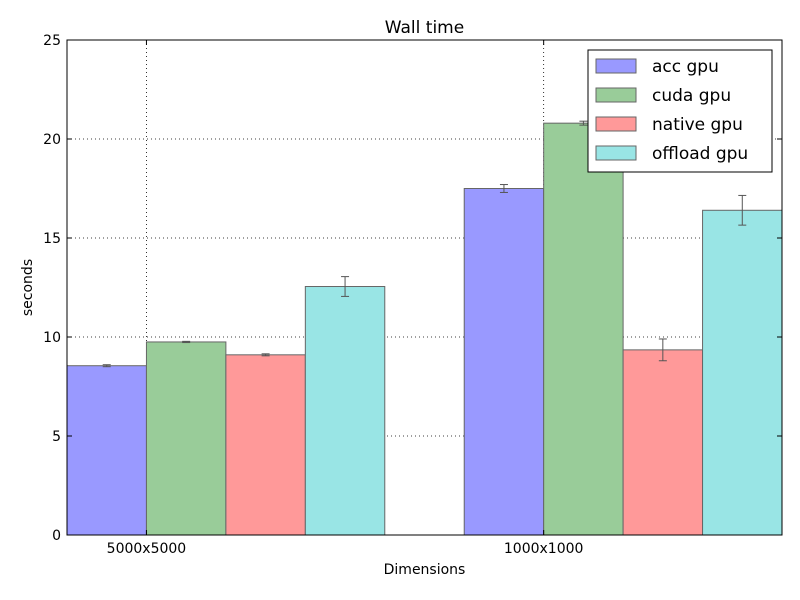 This screenshot has width=800, height=600. Describe the element at coordinates (544, 549) in the screenshot. I see `x-tick-label: 1000x1000` at that location.